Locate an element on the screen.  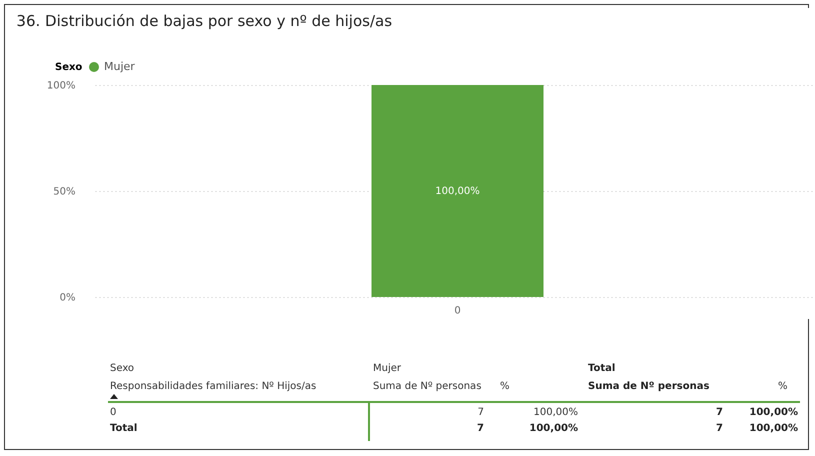
y-tick-label: 0% is located at coordinates (68, 298).